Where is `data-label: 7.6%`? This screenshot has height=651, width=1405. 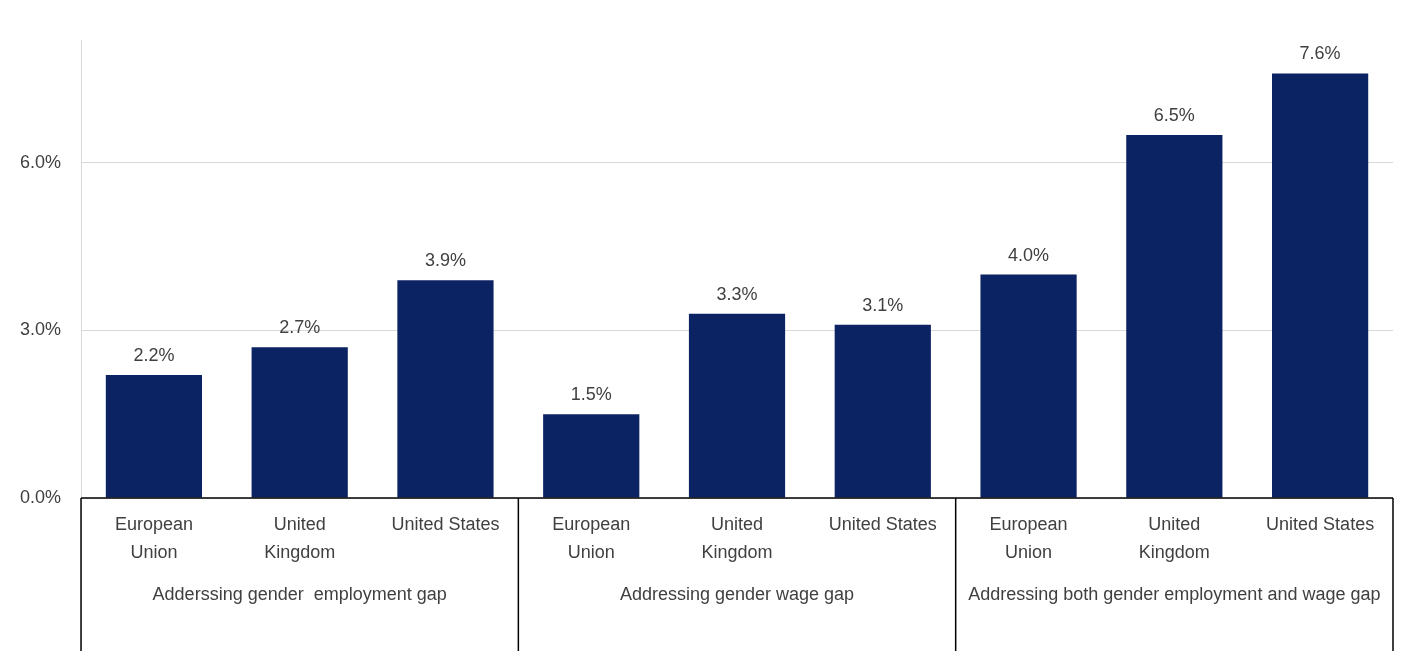 data-label: 7.6% is located at coordinates (1320, 53).